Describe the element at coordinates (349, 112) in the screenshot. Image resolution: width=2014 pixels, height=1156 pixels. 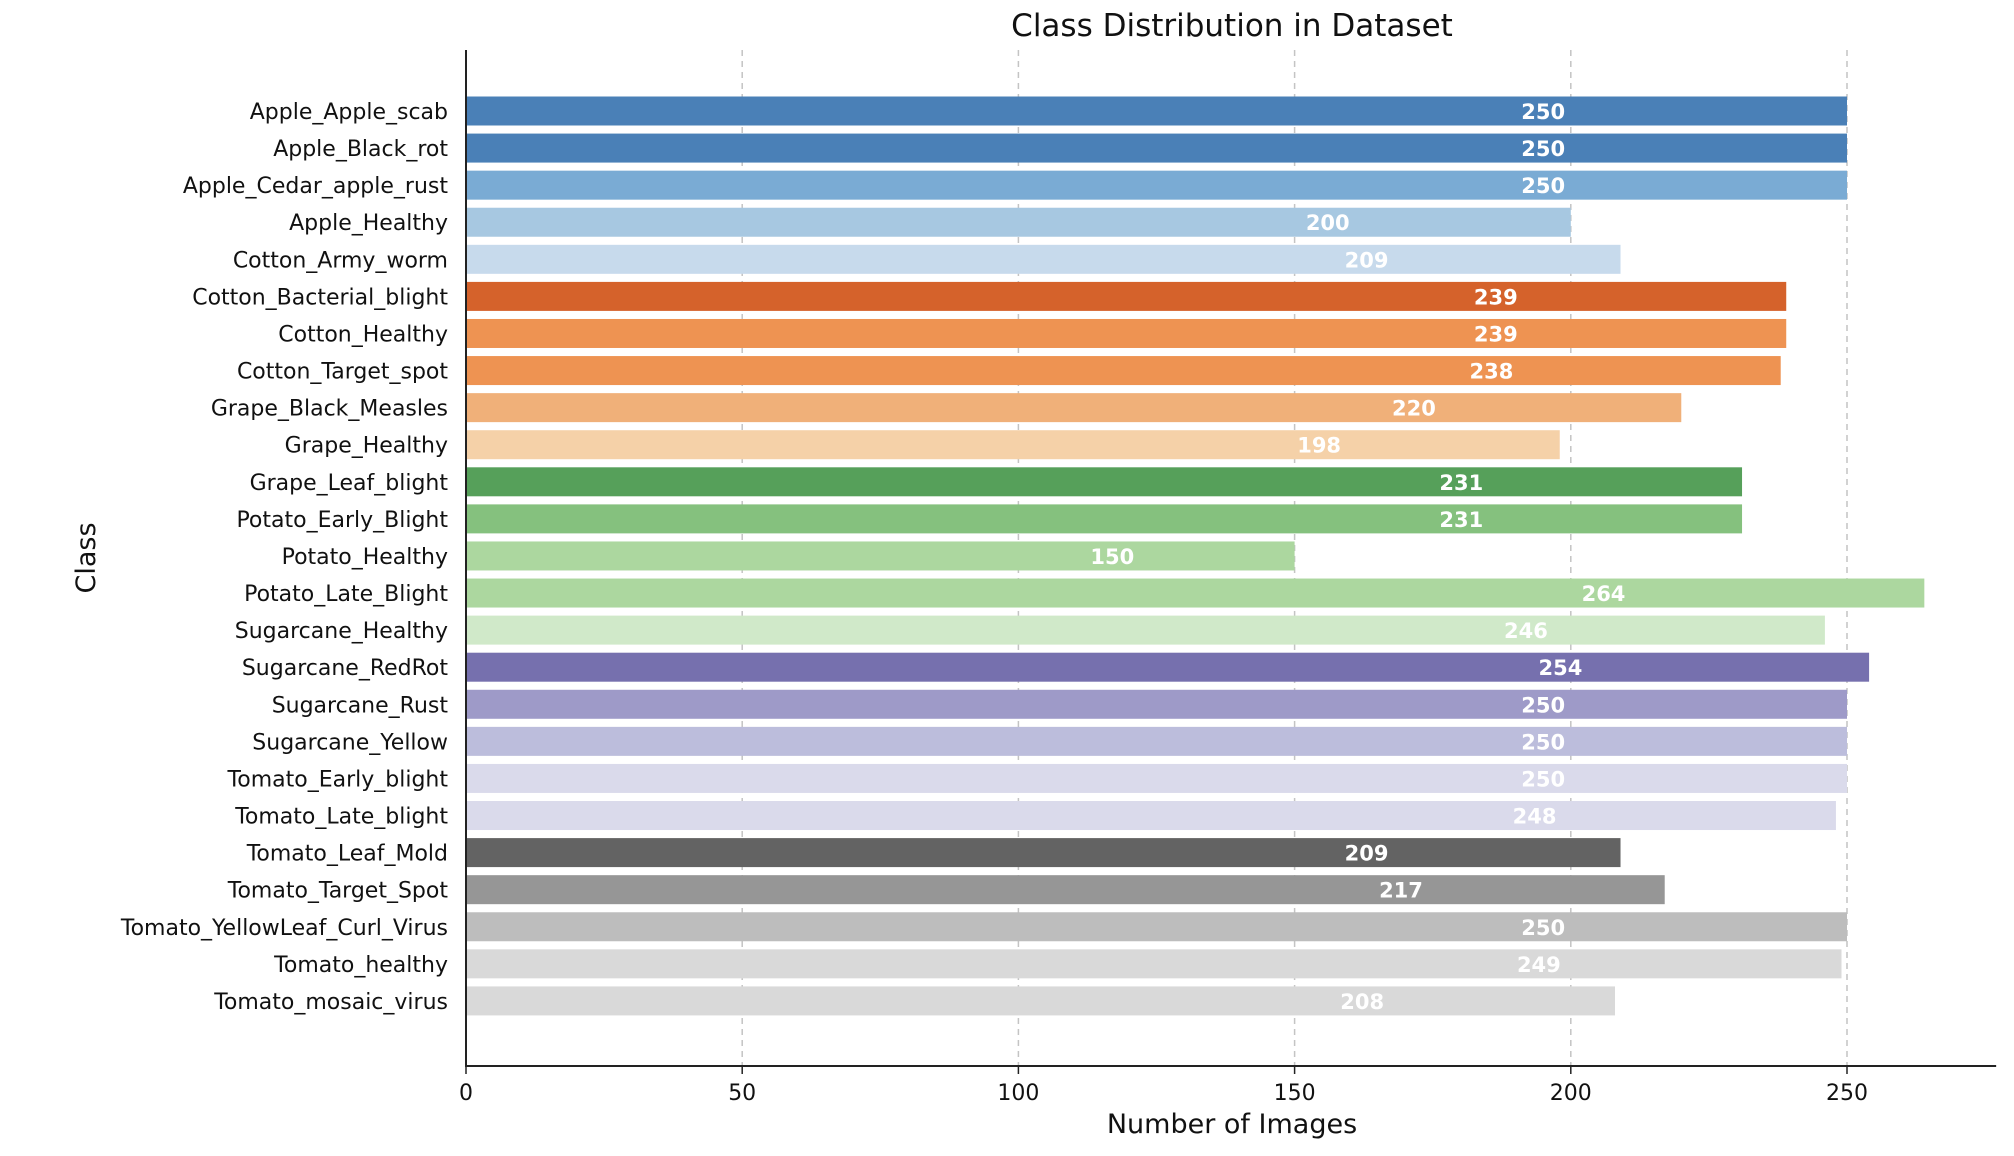
I see `category-label-Apple_Apple_scab: Apple_Apple_scab` at that location.